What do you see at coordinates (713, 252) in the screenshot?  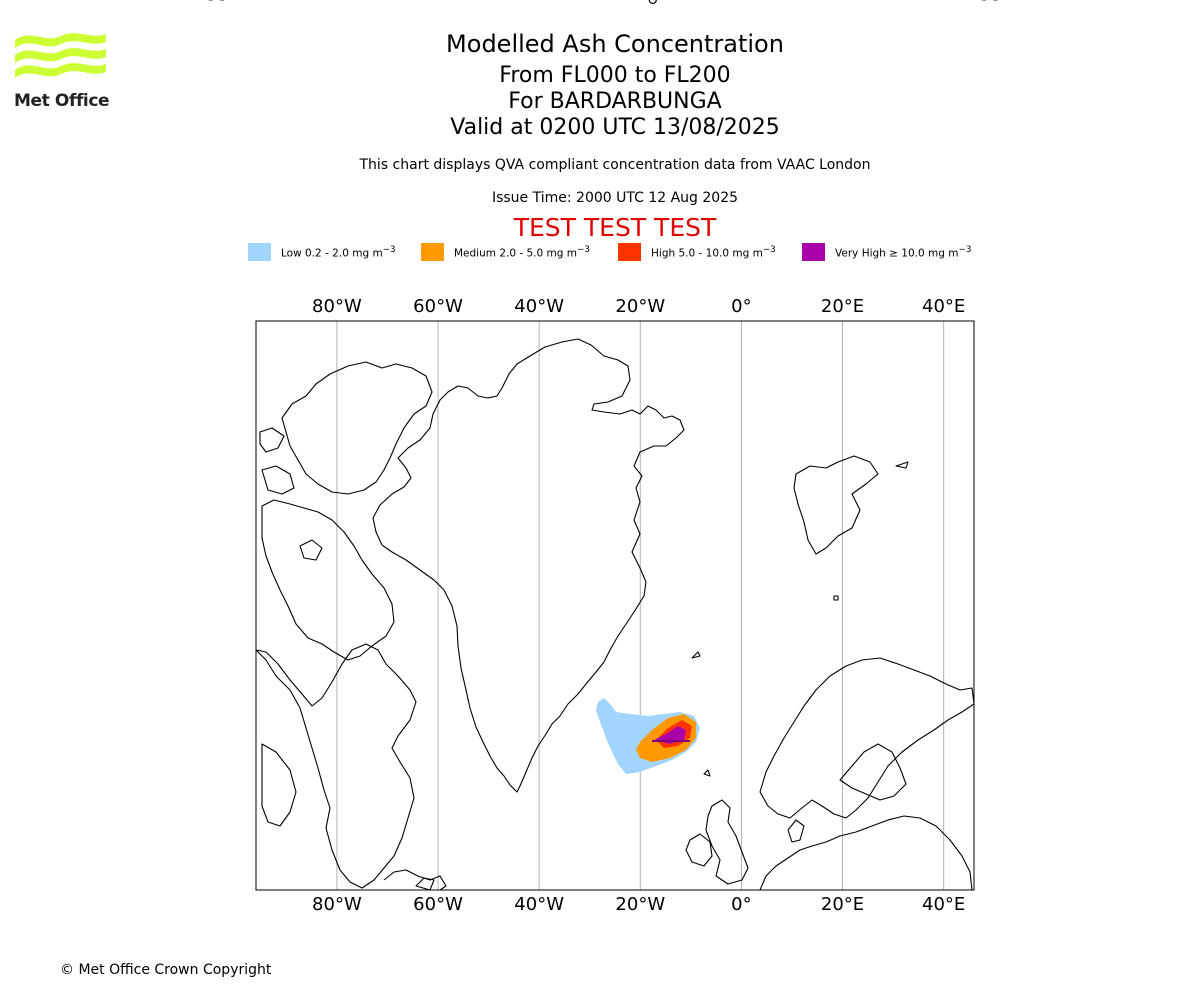 I see `legend-label-high: High 5.0 - 10.0 mg m−3` at bounding box center [713, 252].